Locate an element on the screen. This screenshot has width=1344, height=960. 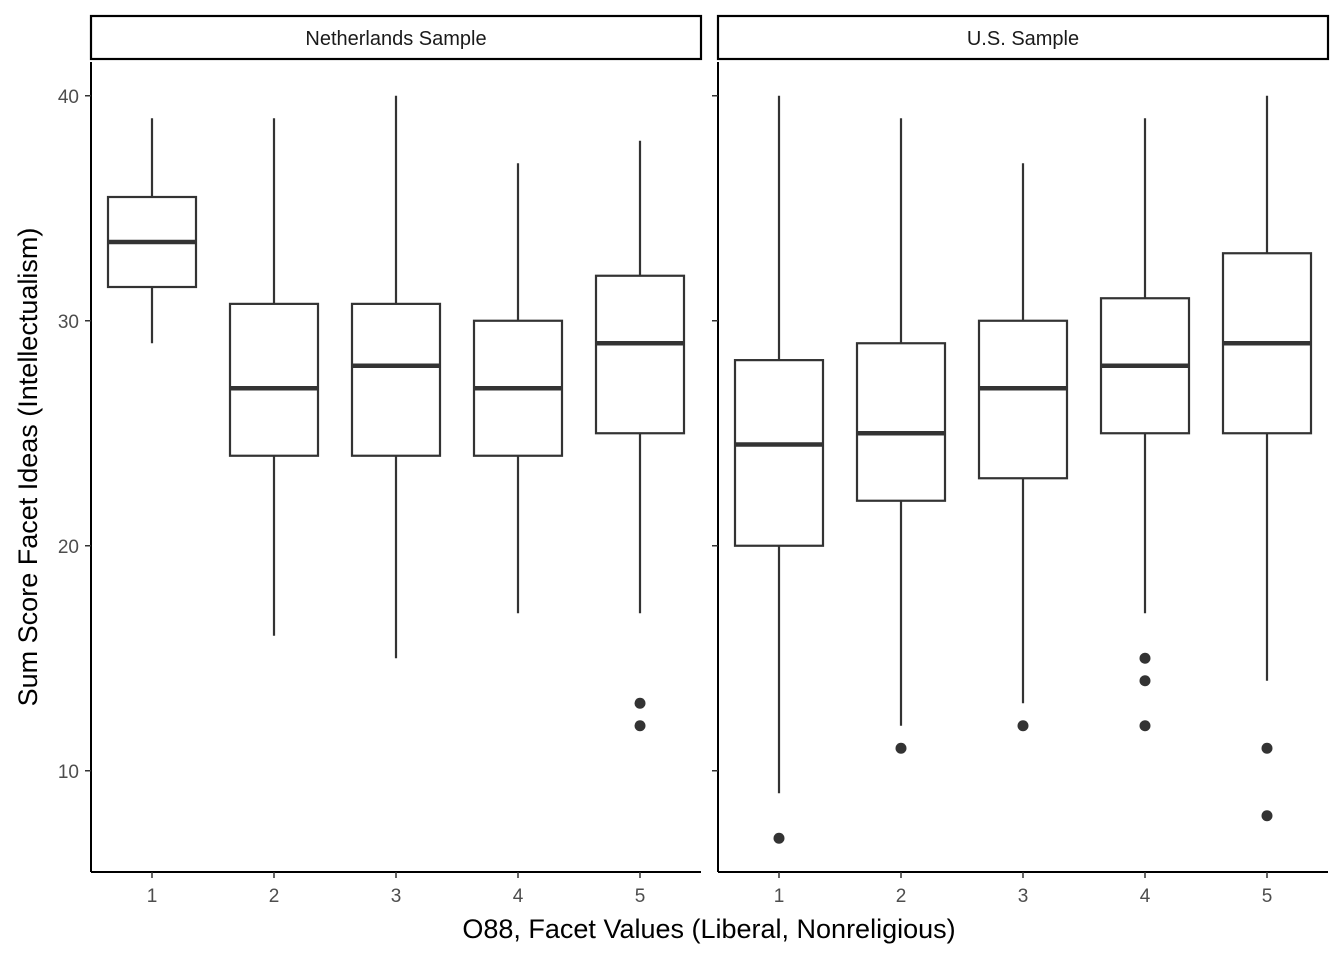
y-axis-title: Sum Score Facet Ideas (Intellectualism) is located at coordinates (28, 467).